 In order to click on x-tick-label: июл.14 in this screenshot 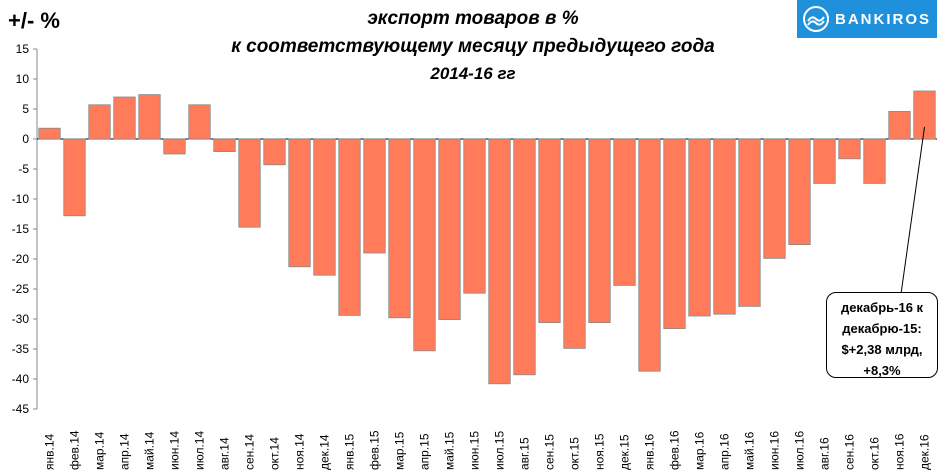, I will do `click(200, 450)`.